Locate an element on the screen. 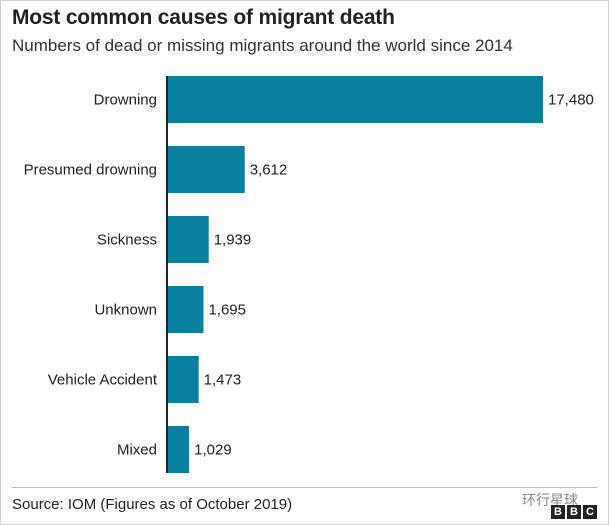 The width and height of the screenshot is (609, 525). category-label: Vehicle Accident is located at coordinates (103, 380).